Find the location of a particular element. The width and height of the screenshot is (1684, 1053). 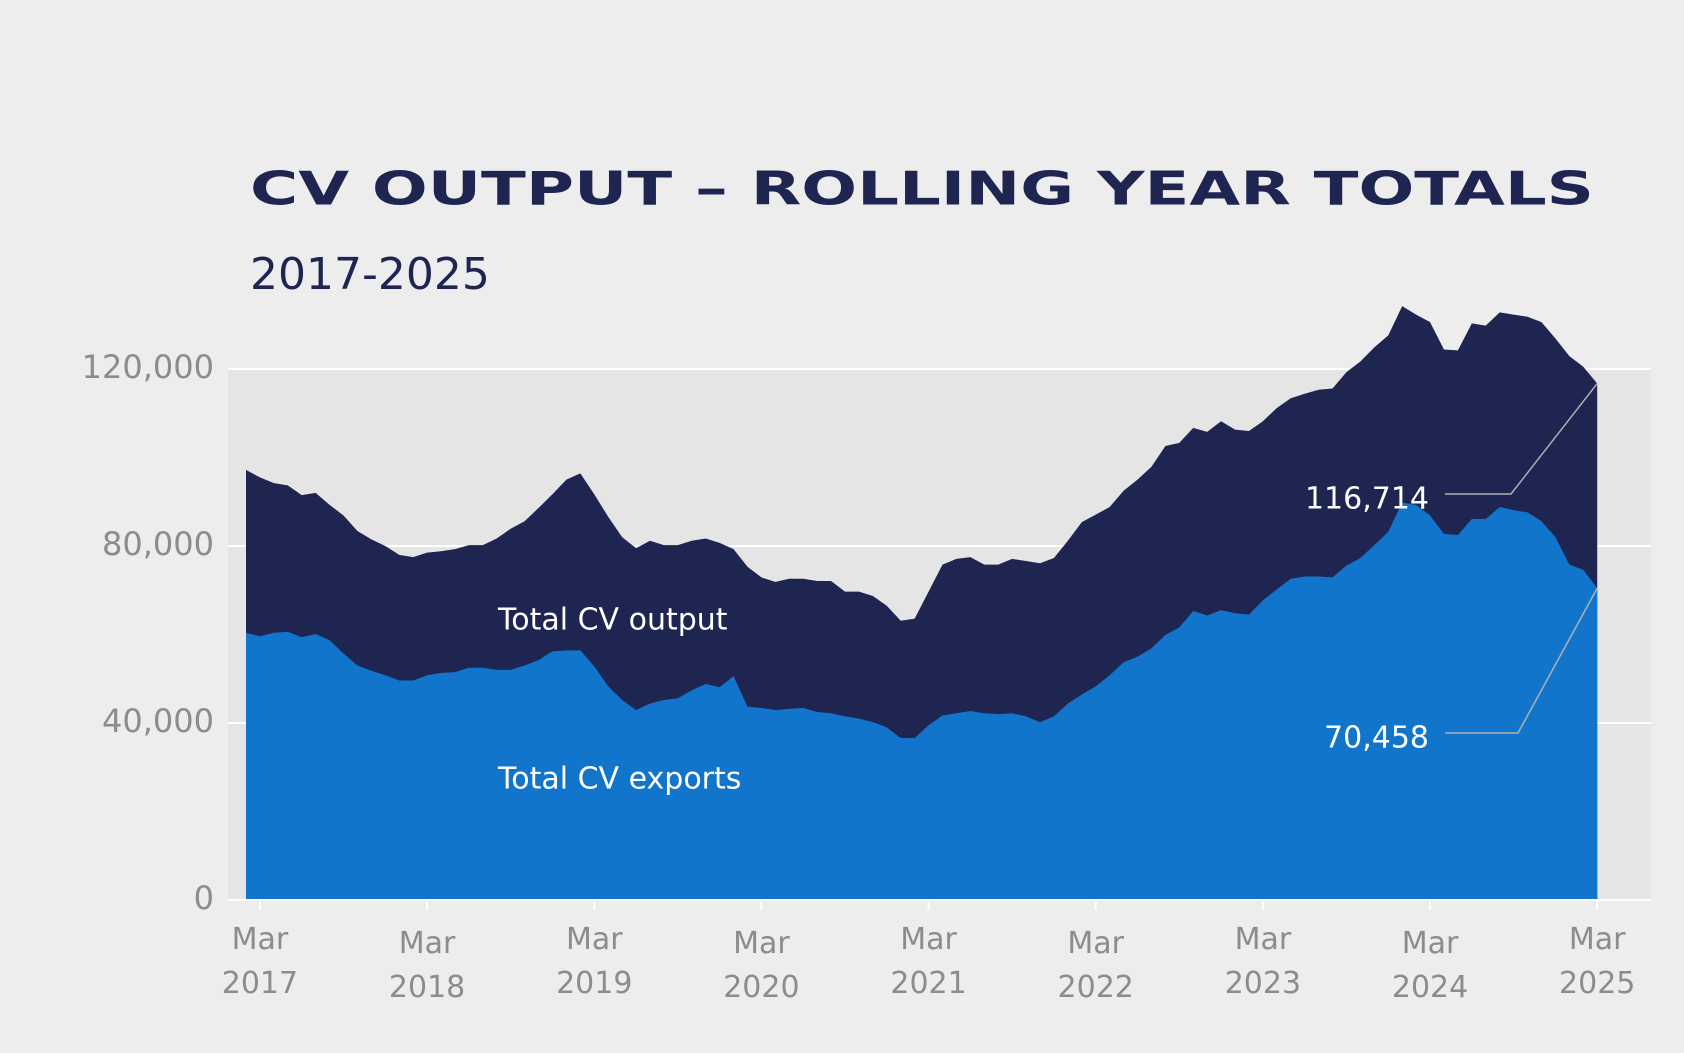

x-tick-label: Mar 2017 is located at coordinates (260, 961).